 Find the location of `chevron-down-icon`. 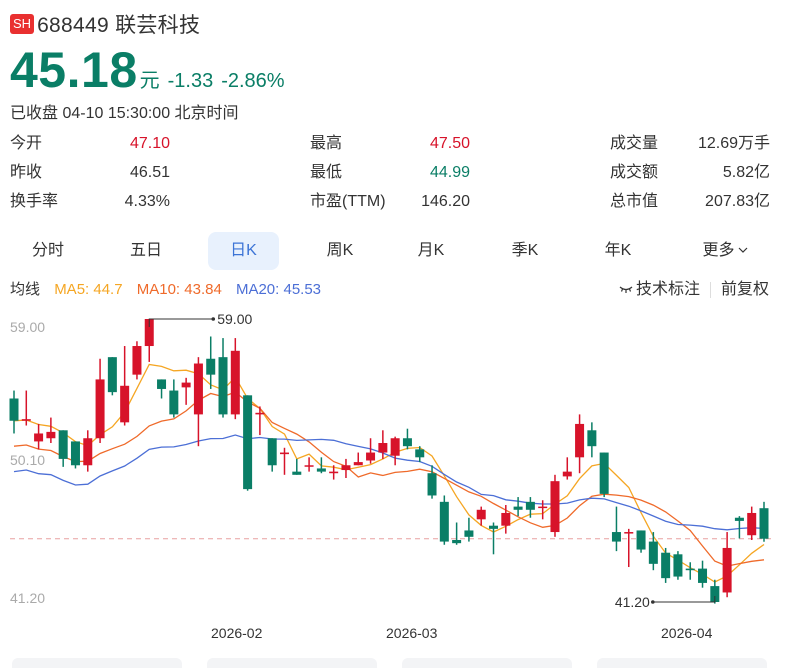

chevron-down-icon is located at coordinates (743, 251).